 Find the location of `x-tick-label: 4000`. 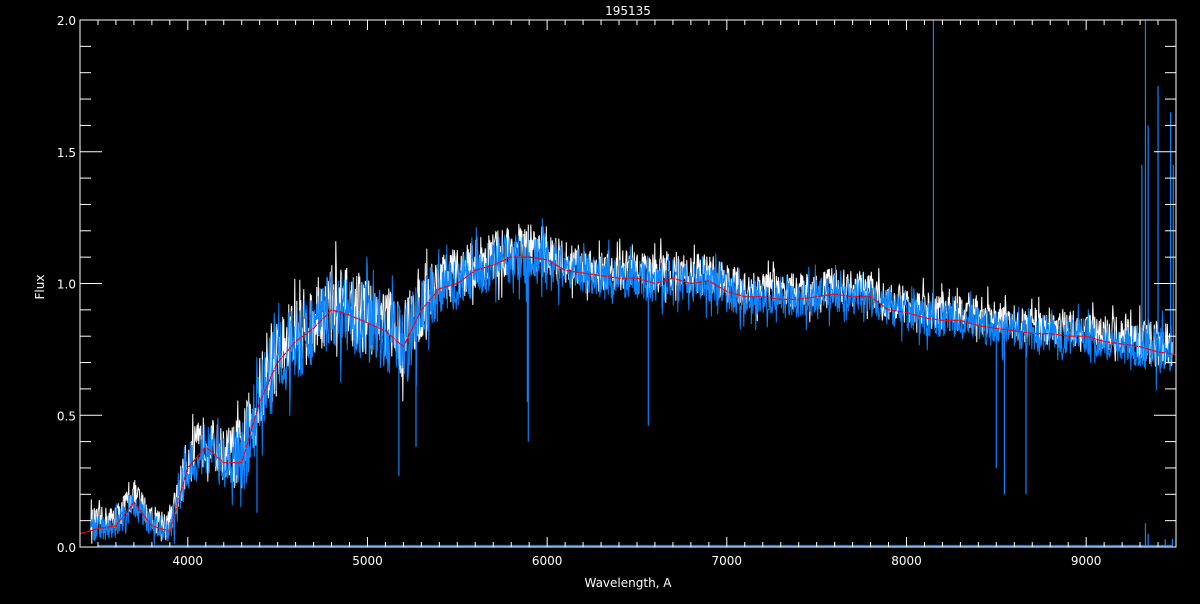

x-tick-label: 4000 is located at coordinates (188, 561).